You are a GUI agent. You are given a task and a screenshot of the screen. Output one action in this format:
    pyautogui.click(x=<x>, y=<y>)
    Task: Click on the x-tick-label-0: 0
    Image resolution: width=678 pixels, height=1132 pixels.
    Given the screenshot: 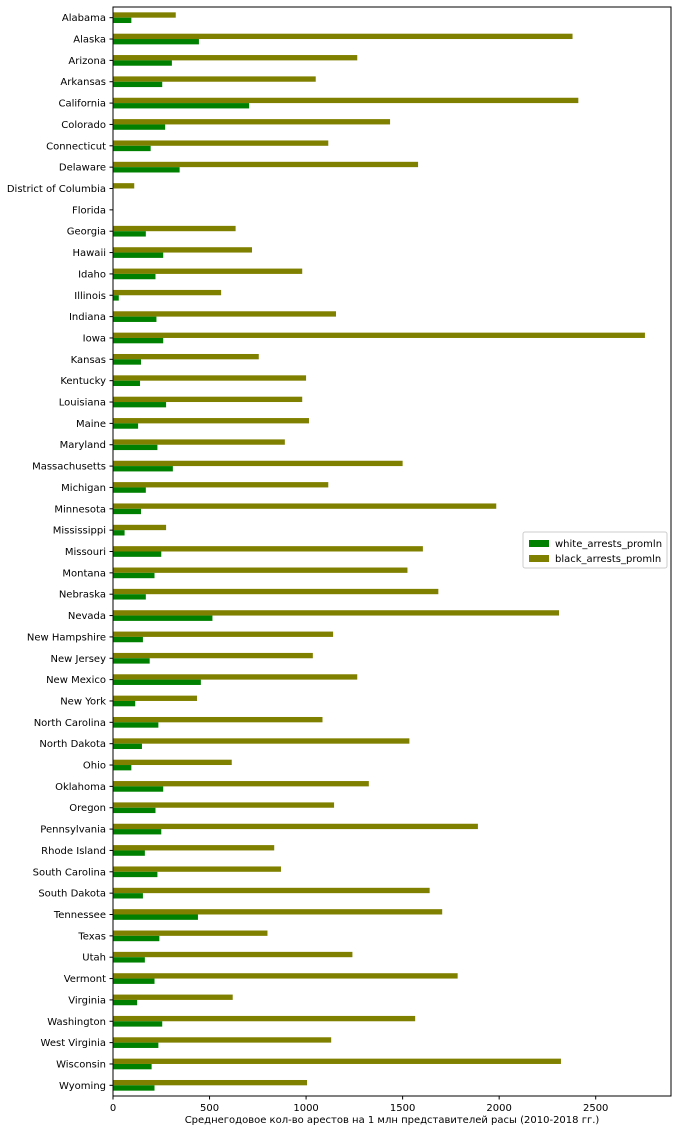 What is the action you would take?
    pyautogui.click(x=113, y=1108)
    